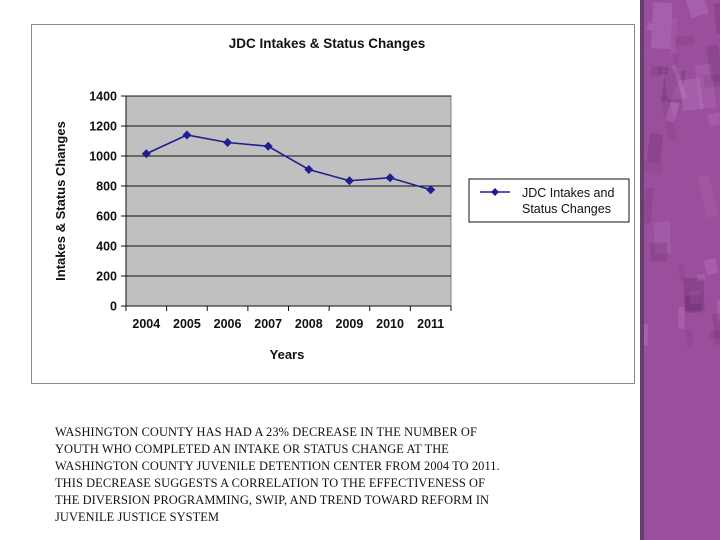 This screenshot has width=720, height=540. Describe the element at coordinates (268, 324) in the screenshot. I see `x-tick-label: 2007` at that location.